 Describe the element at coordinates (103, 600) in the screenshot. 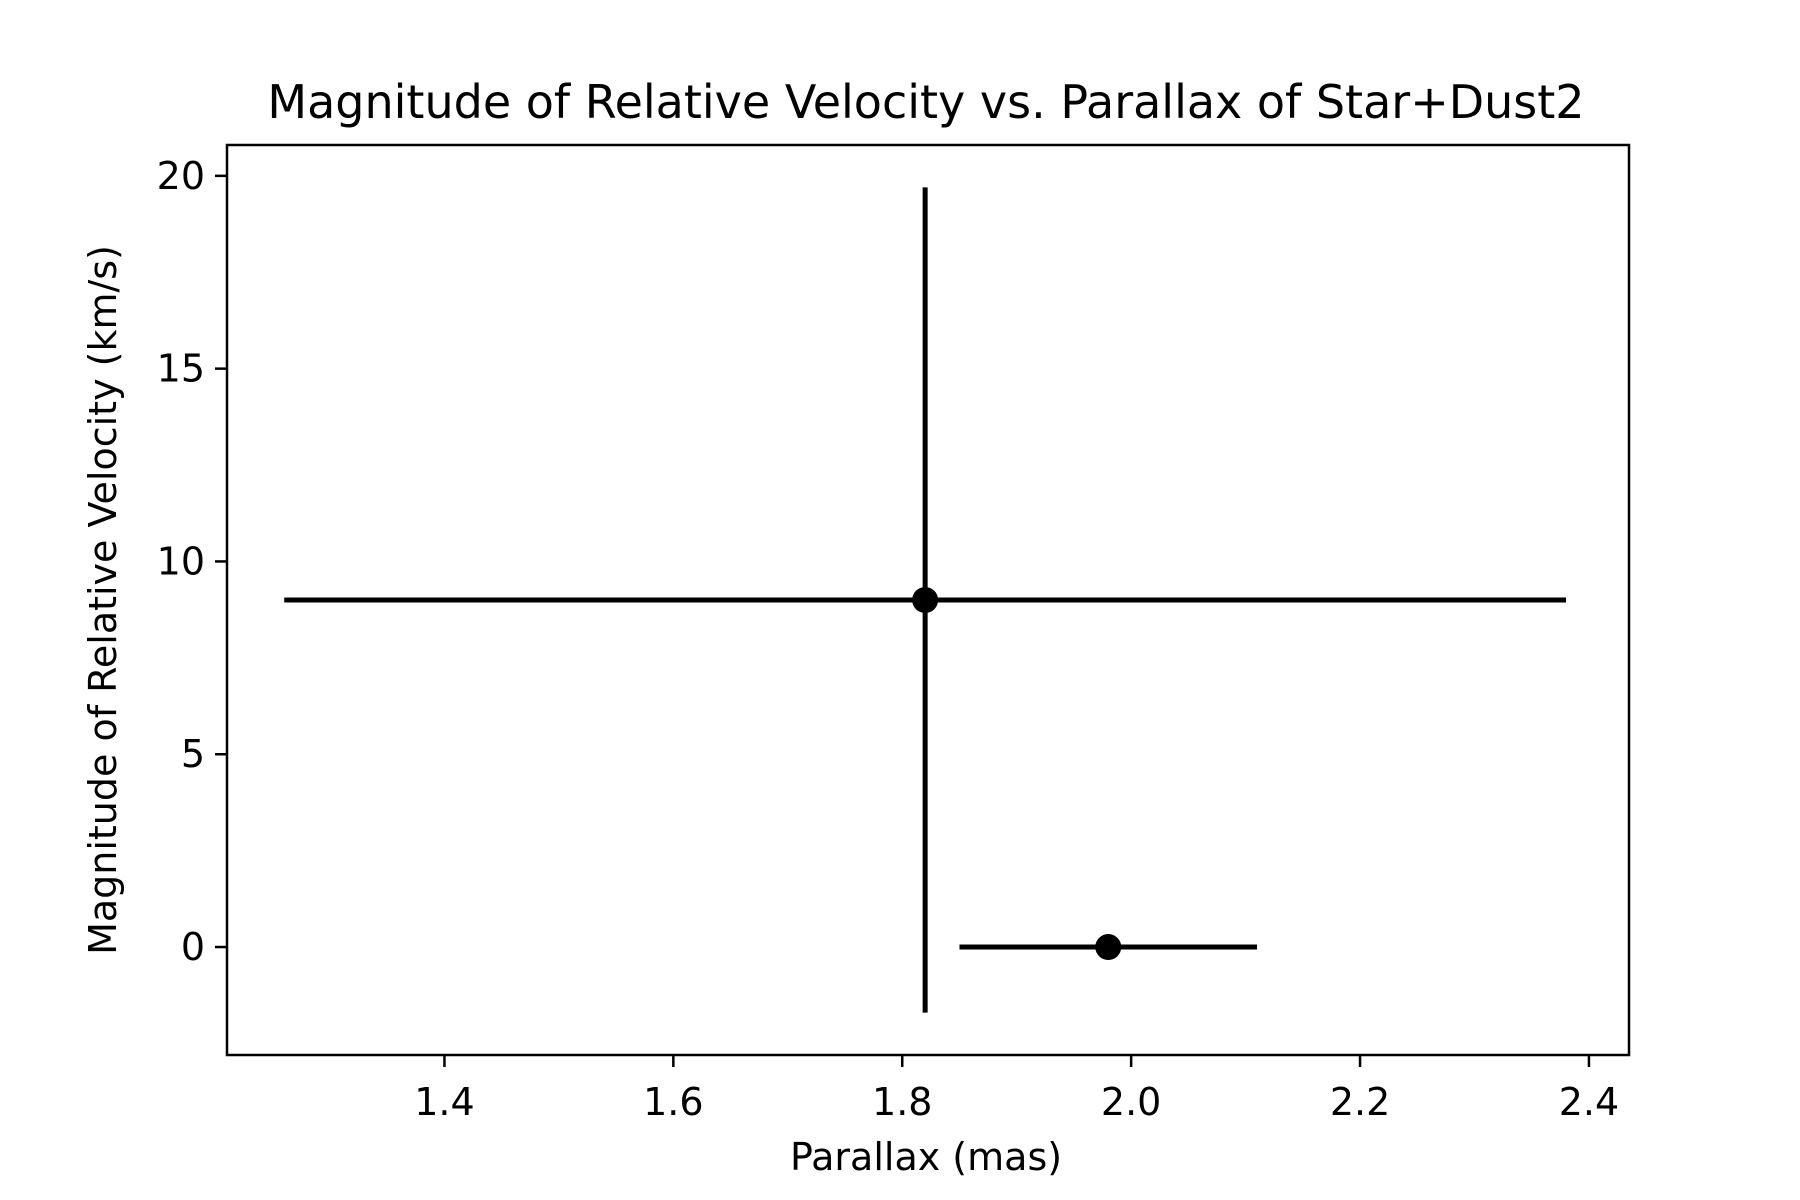

I see `y-axis-label: Magnitude of Relative Velocity (km/s)` at that location.